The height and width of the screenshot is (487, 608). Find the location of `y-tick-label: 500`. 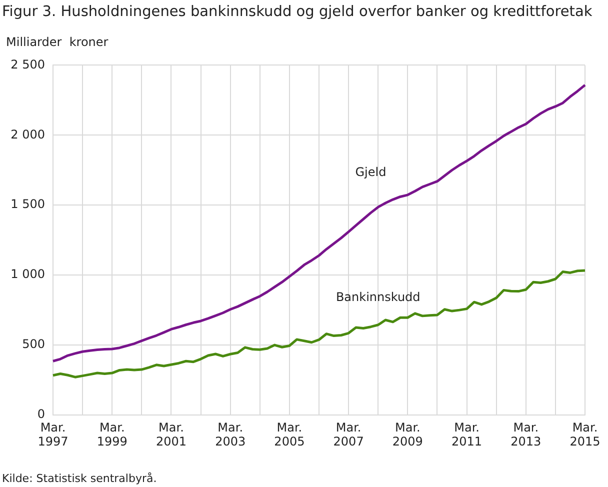

y-tick-label: 500 is located at coordinates (33, 344).